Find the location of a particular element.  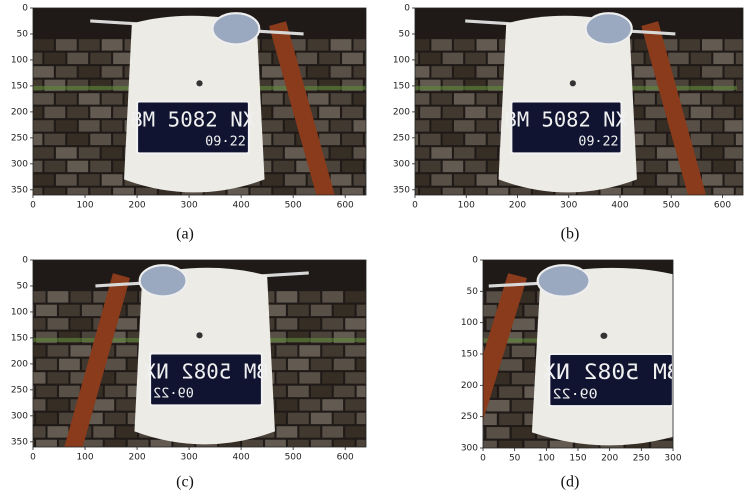

y-tick-label: 300 is located at coordinates (19, 416).